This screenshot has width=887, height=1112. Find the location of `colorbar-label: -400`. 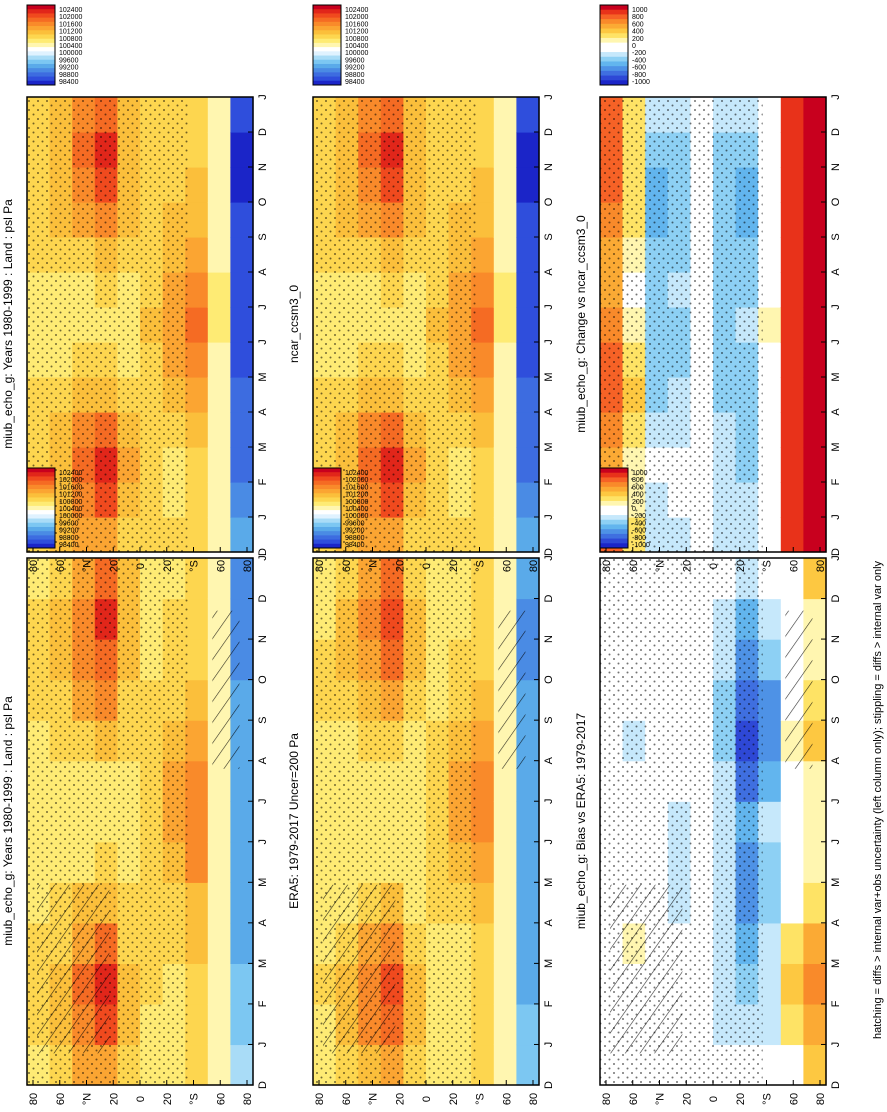

colorbar-label: -400 is located at coordinates (639, 523).